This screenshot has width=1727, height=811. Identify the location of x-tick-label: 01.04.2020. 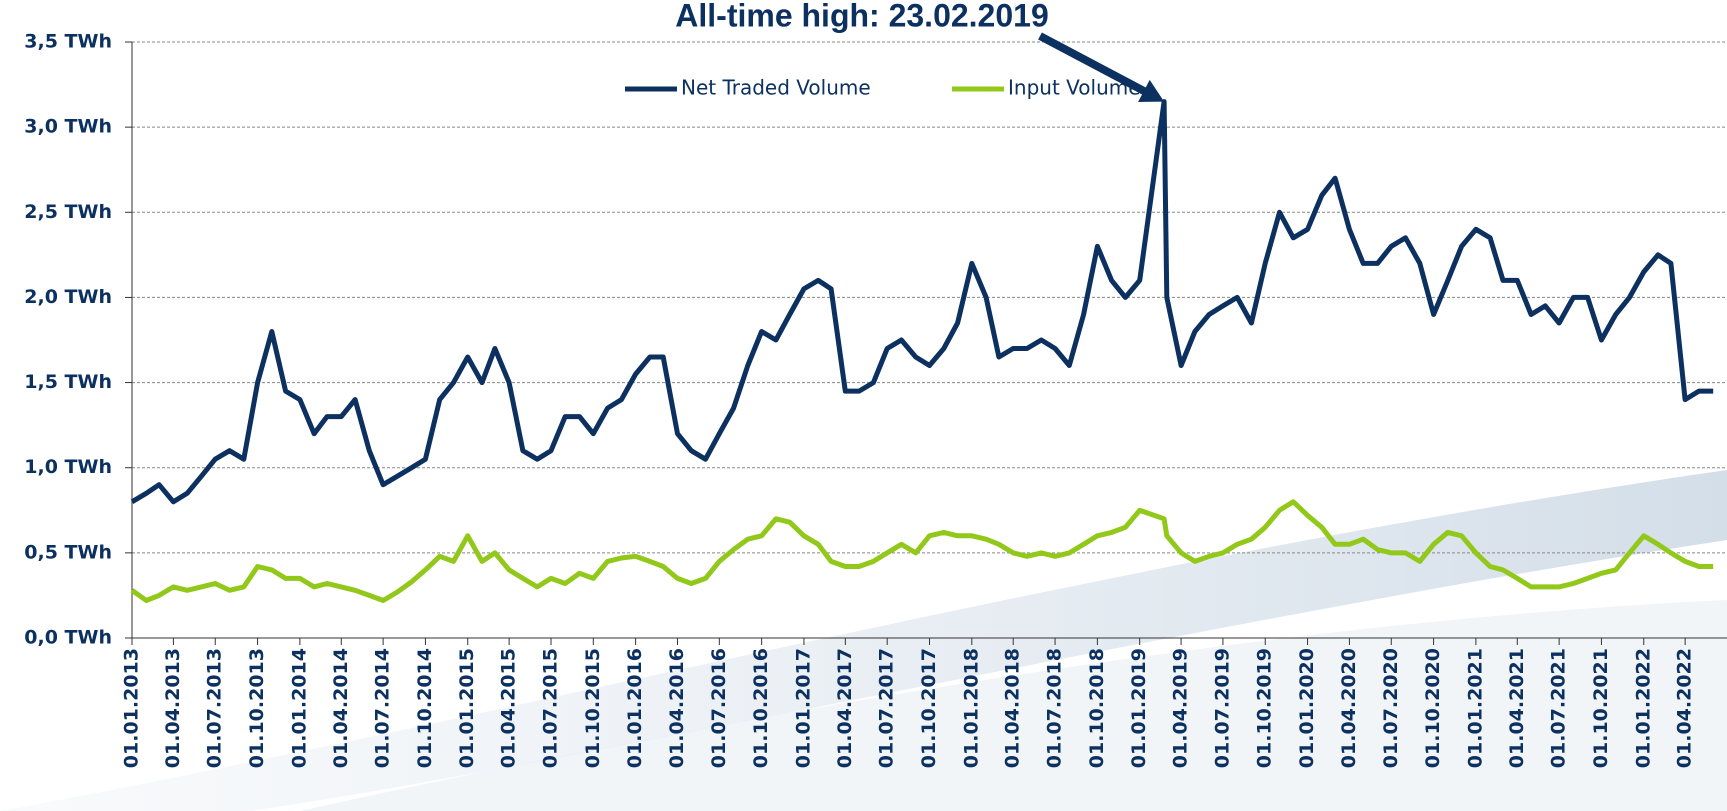
(1349, 708).